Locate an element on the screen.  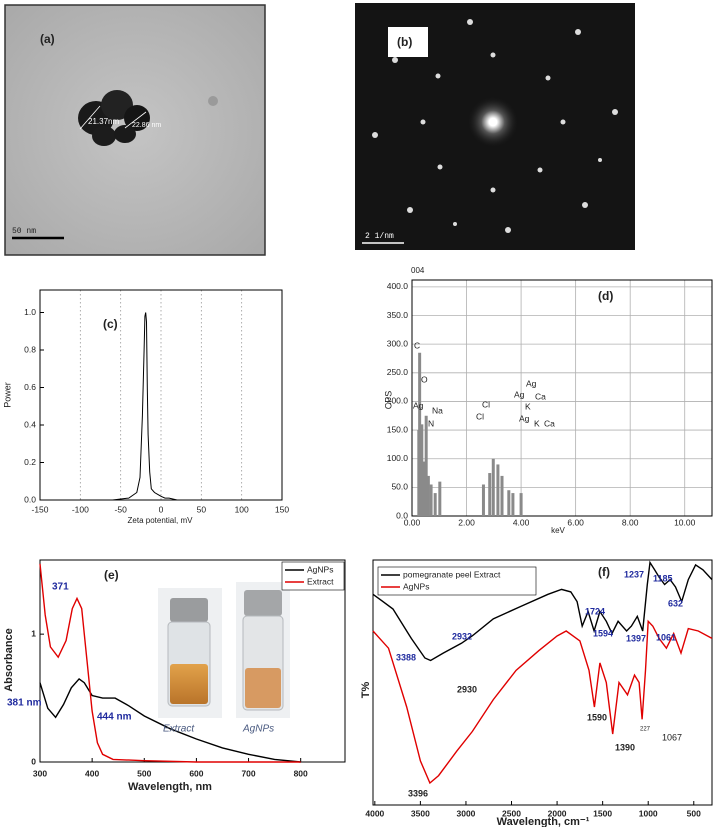
y-tick-label: 100.0 is located at coordinates (398, 458).